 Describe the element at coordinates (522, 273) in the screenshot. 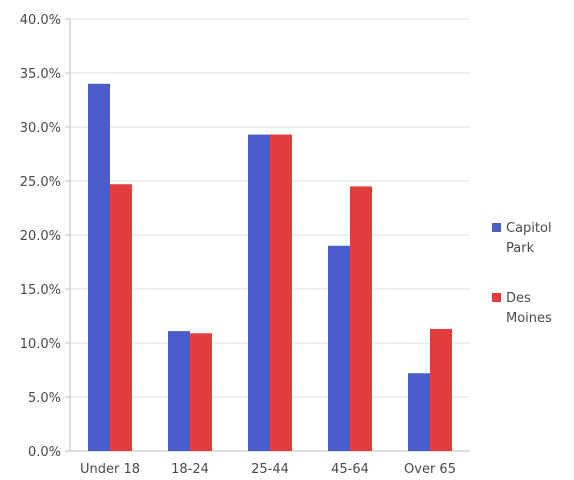

I see `legend: Capitol Park Des Moines` at that location.